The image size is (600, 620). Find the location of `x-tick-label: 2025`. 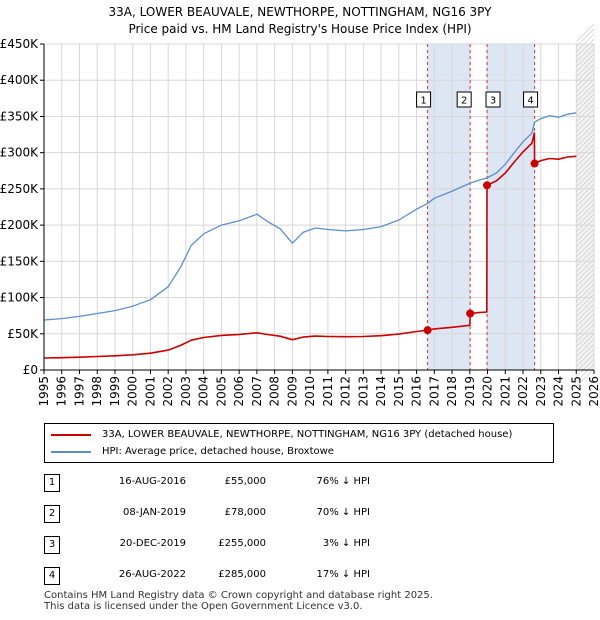

x-tick-label: 2025 is located at coordinates (576, 391).